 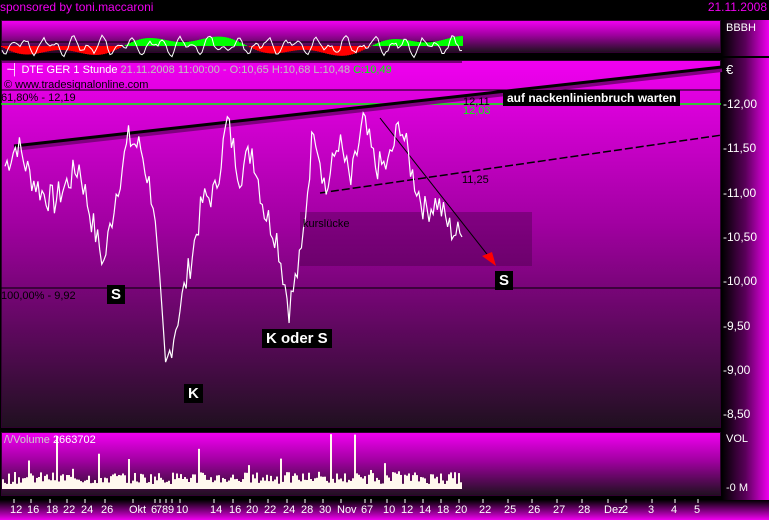 What do you see at coordinates (745, 465) in the screenshot?
I see `volume-axis` at bounding box center [745, 465].